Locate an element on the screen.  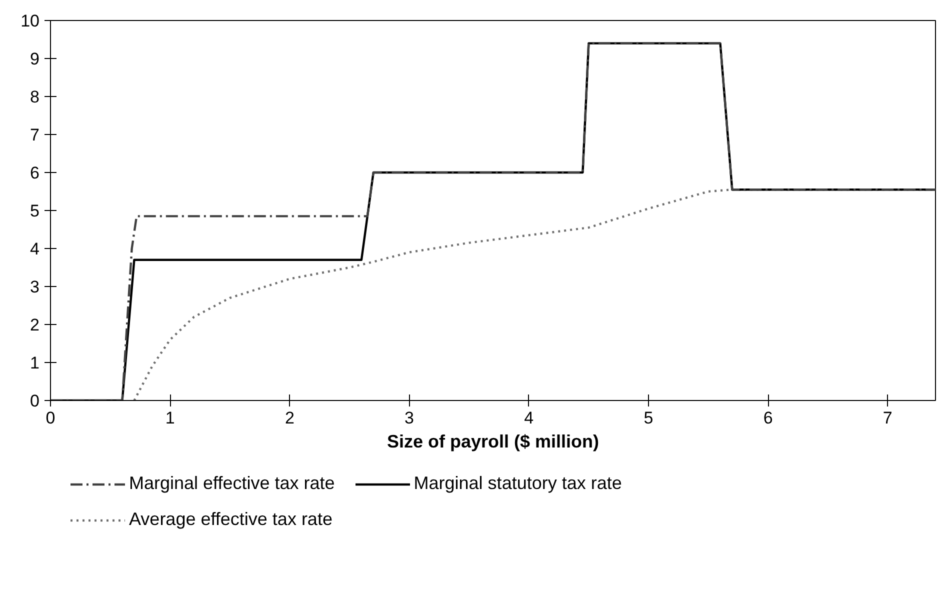
y-tick-label: 3 is located at coordinates (35, 287).